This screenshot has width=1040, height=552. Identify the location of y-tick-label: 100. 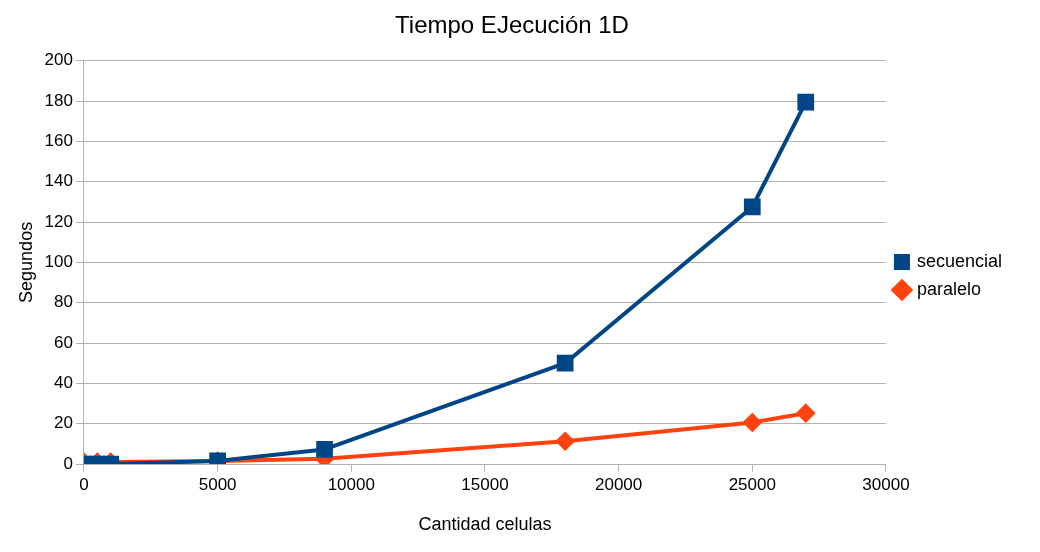
(58, 262).